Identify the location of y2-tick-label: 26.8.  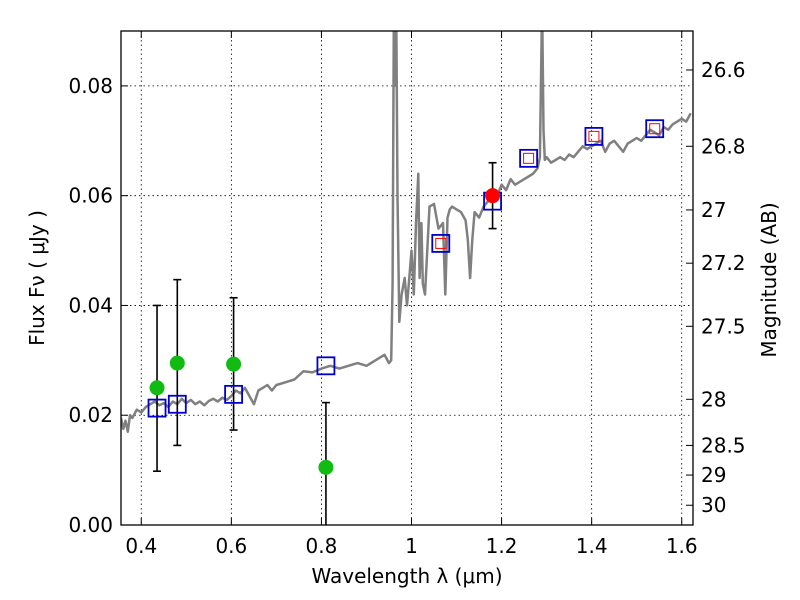
(723, 146).